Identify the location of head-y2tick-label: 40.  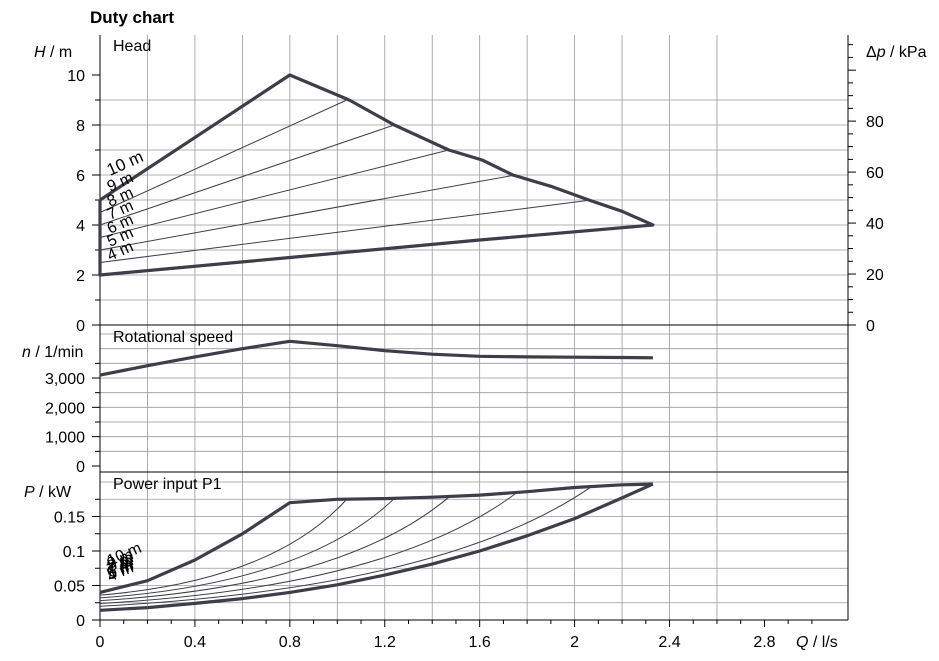
(875, 224).